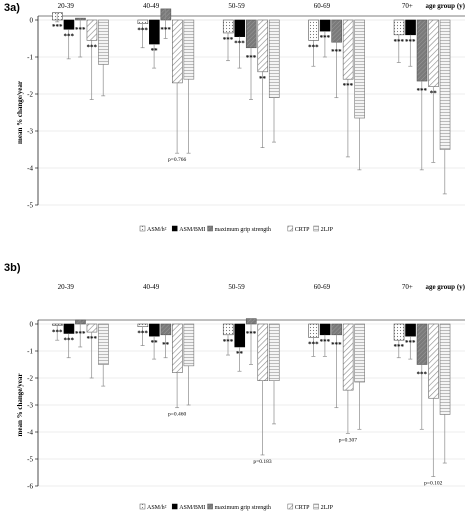  What do you see at coordinates (348, 440) in the screenshot?
I see `p-value-label: p=0.307` at bounding box center [348, 440].